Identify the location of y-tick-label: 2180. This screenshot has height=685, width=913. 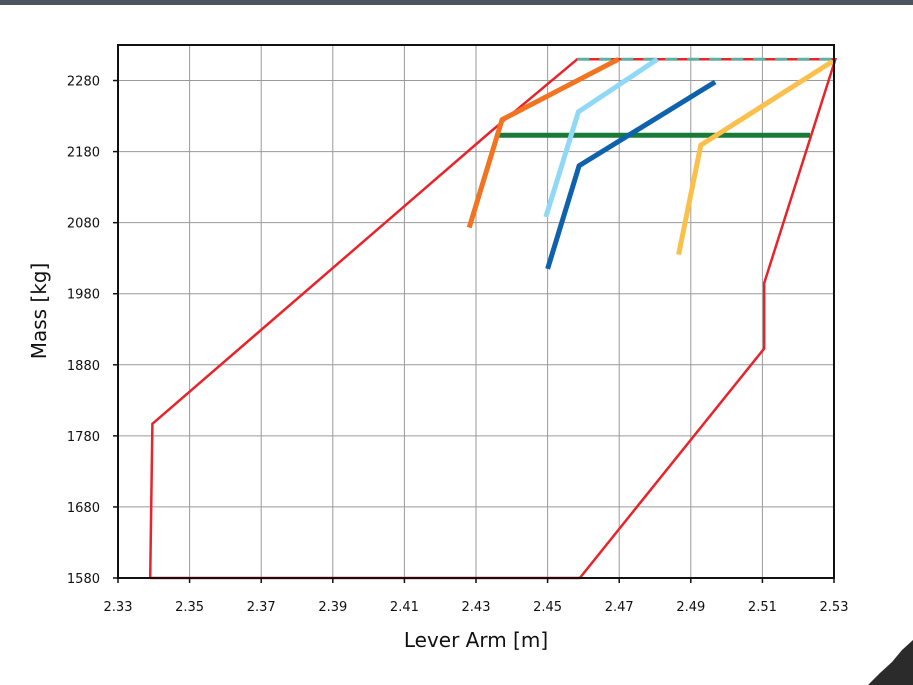
(83, 153).